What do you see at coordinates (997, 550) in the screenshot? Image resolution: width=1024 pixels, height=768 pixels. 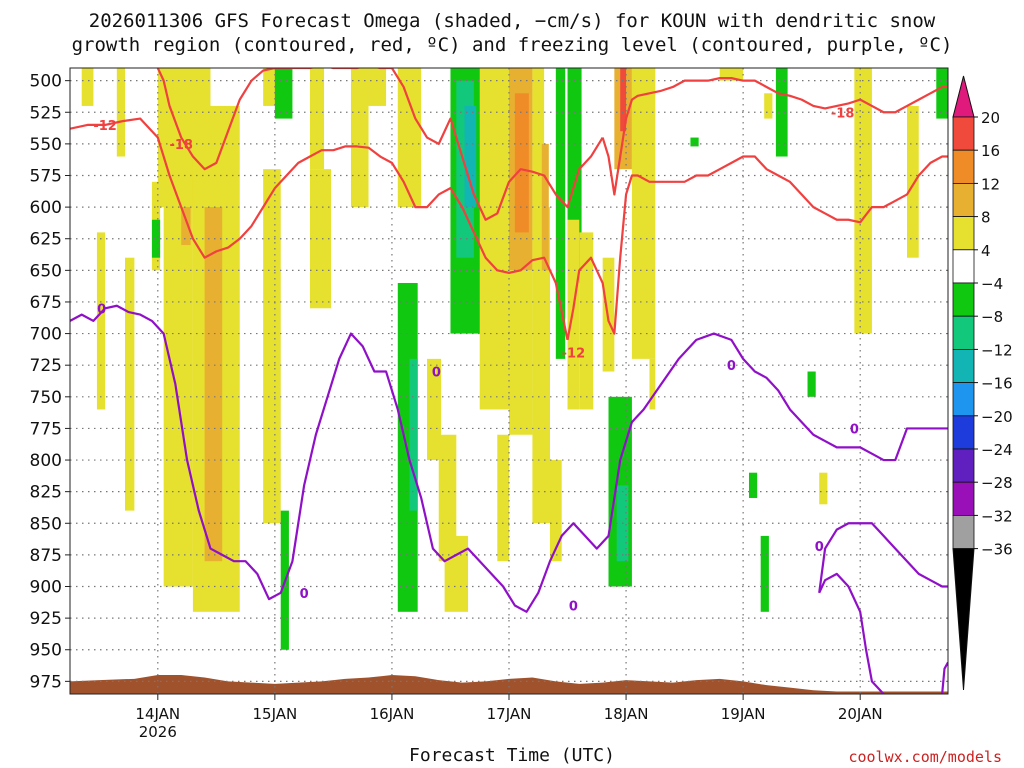 I see `colorbar-tick-label: −36` at bounding box center [997, 550].